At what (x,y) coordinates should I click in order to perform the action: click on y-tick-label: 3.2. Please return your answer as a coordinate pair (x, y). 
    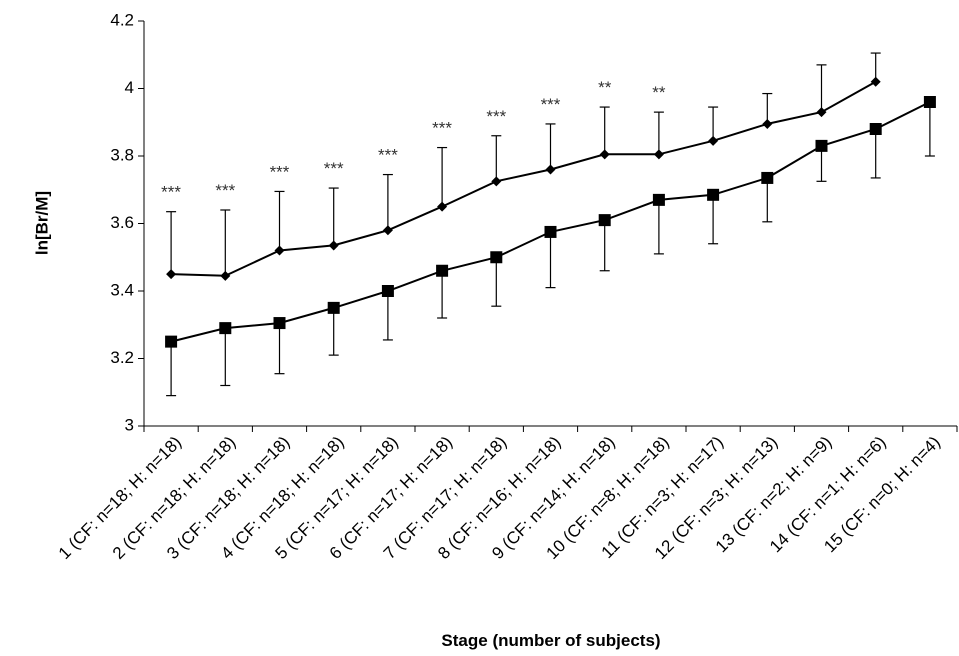
    Looking at the image, I should click on (122, 357).